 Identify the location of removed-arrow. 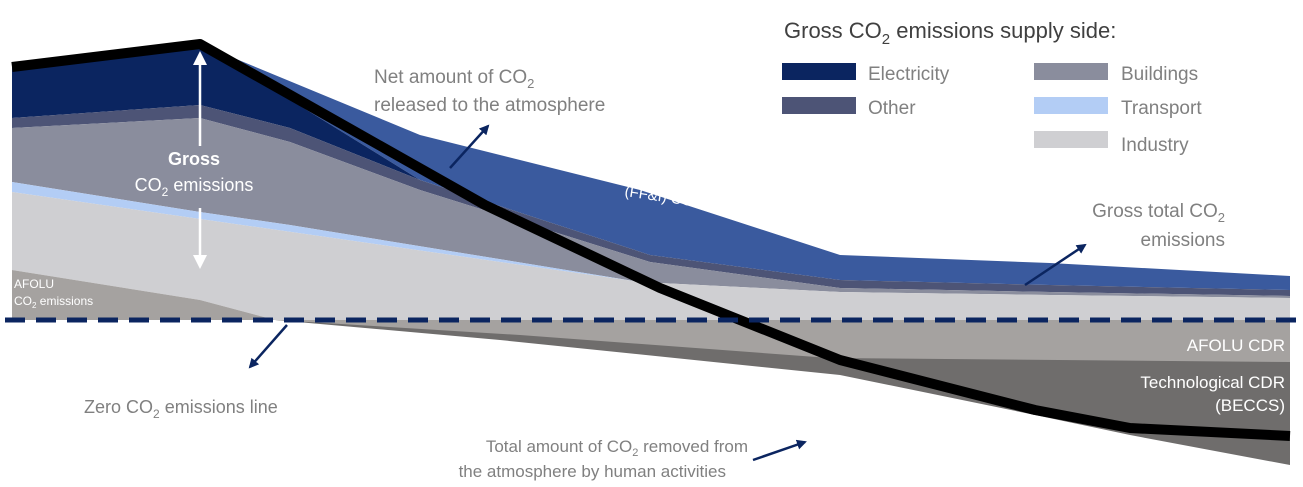
(779, 450).